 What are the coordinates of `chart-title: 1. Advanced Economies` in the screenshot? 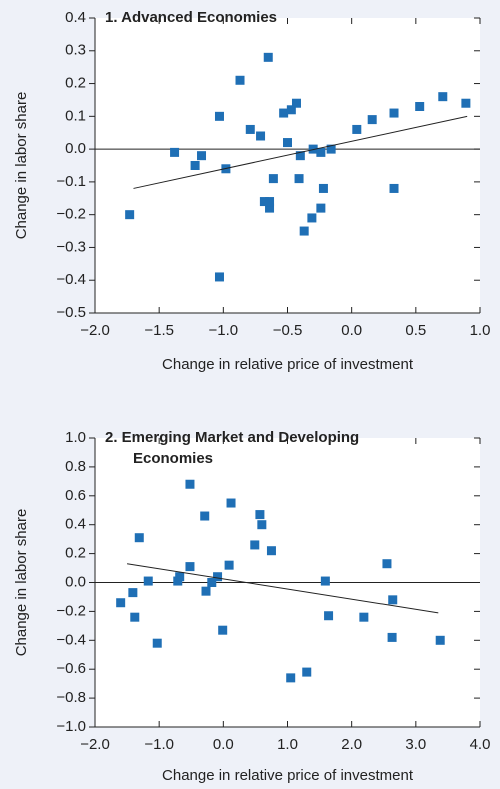 It's located at (191, 17).